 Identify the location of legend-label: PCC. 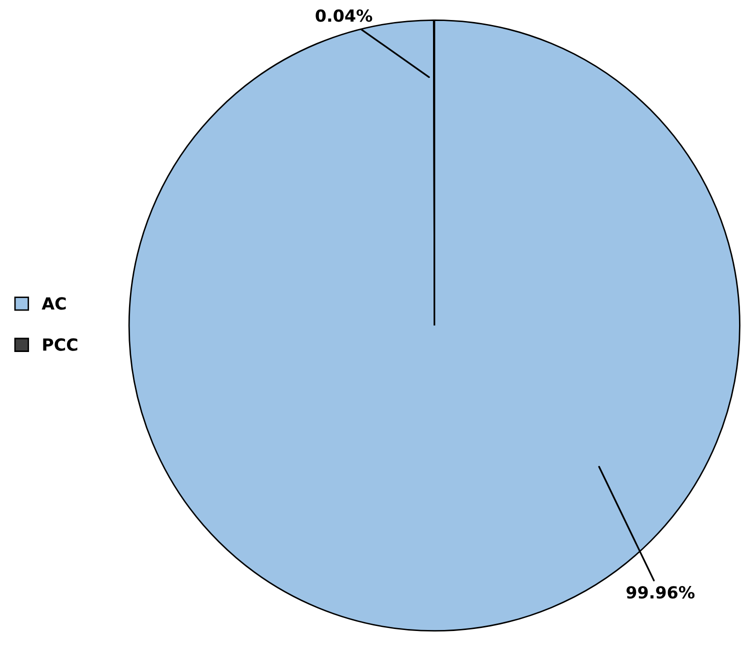
(60, 344).